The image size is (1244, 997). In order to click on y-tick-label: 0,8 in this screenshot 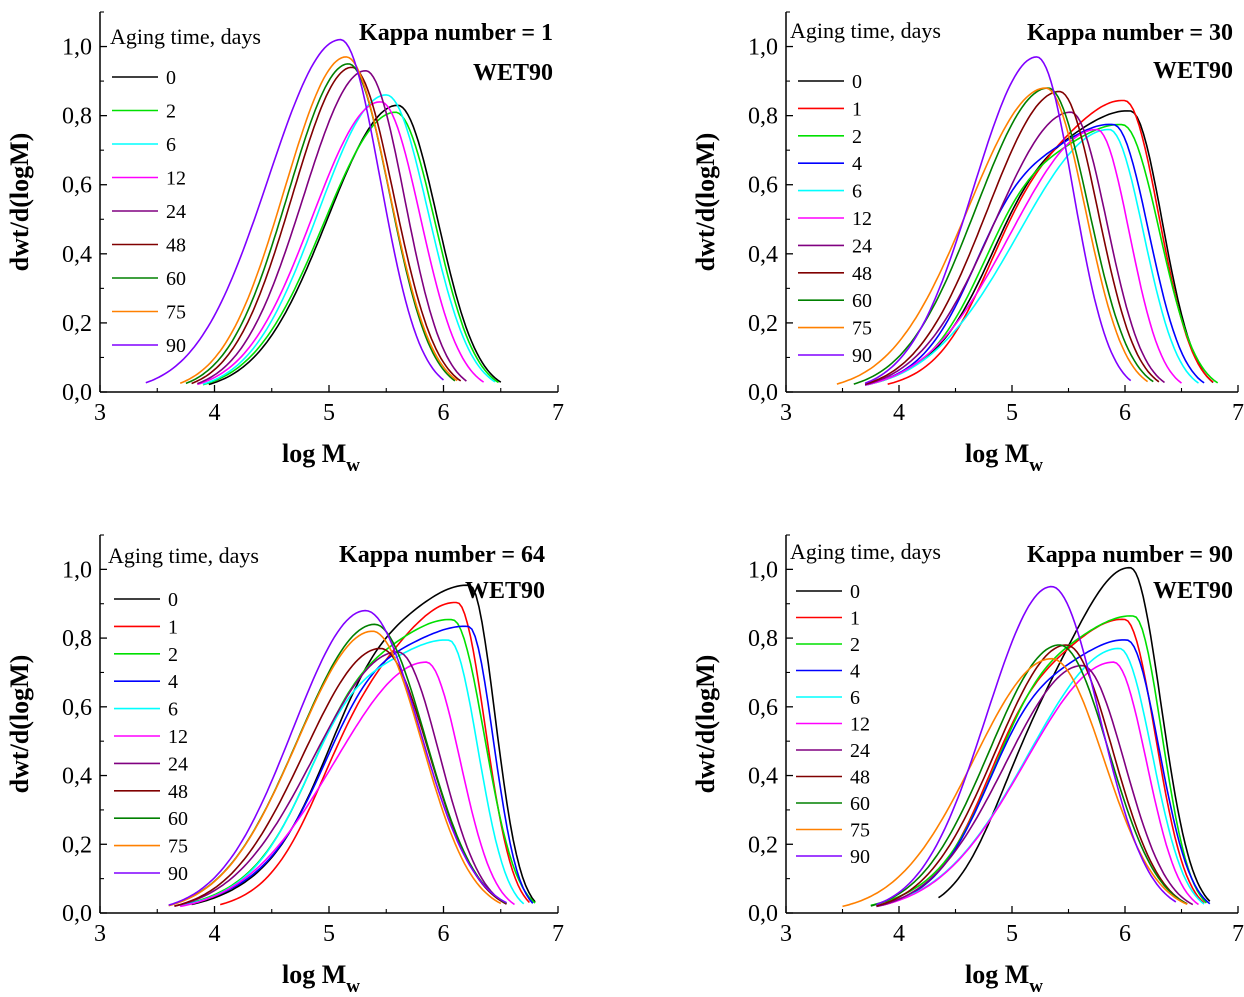, I will do `click(77, 117)`.